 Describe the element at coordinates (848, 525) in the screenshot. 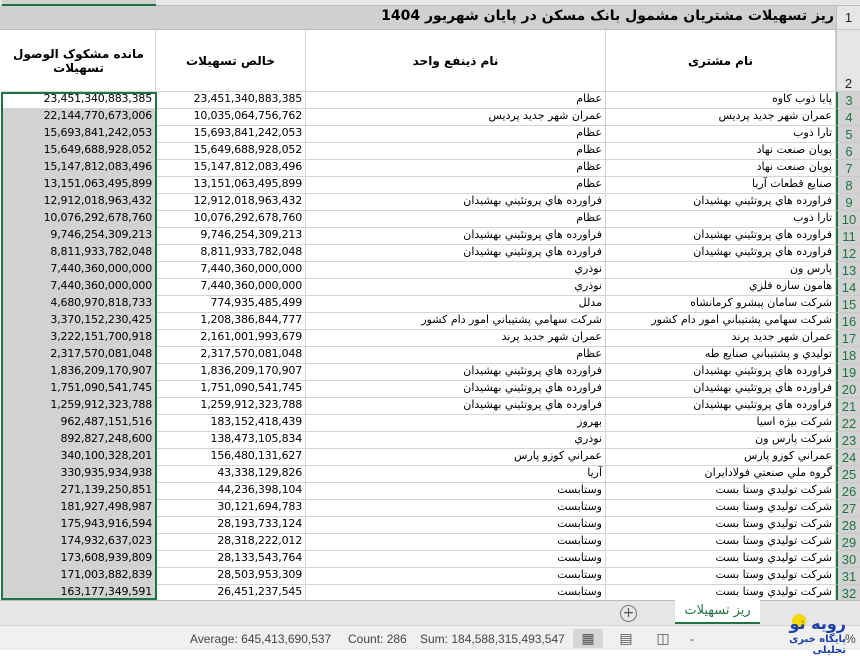

I see `row-header: 28` at that location.